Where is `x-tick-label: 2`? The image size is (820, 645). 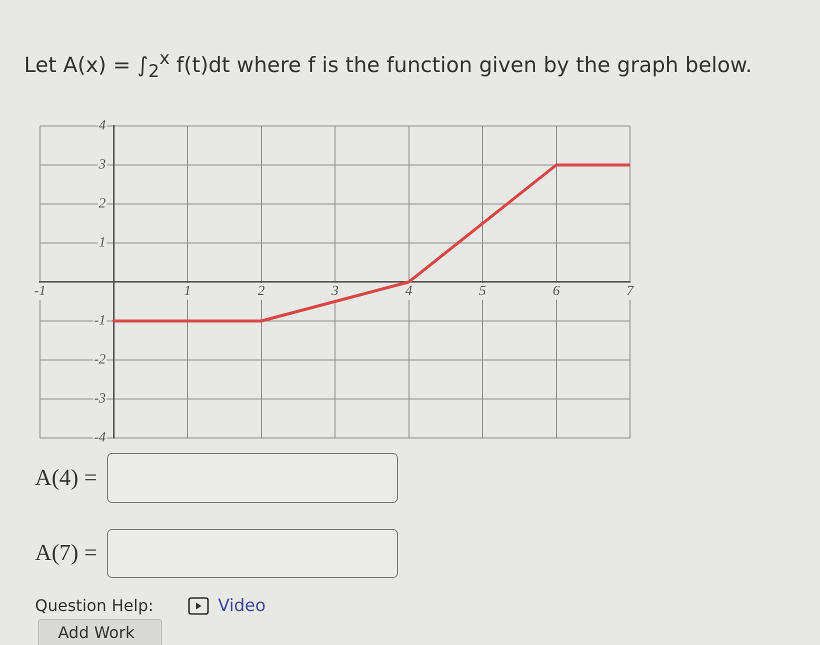 x-tick-label: 2 is located at coordinates (261, 292).